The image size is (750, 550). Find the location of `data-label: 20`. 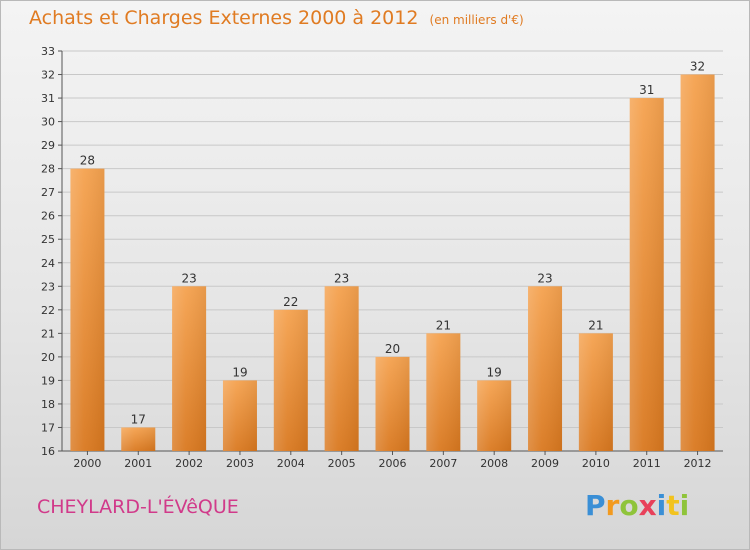

data-label: 20 is located at coordinates (392, 349).